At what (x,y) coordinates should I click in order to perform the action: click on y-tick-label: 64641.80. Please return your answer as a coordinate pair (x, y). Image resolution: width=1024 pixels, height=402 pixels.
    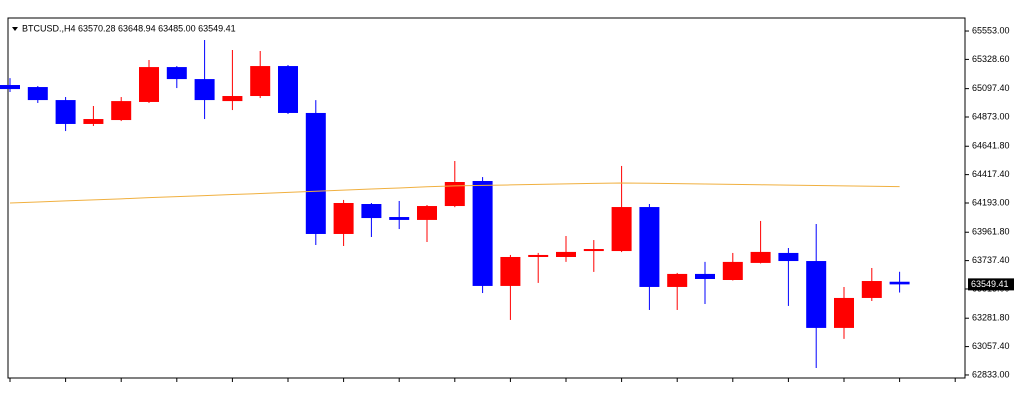
    Looking at the image, I should click on (991, 146).